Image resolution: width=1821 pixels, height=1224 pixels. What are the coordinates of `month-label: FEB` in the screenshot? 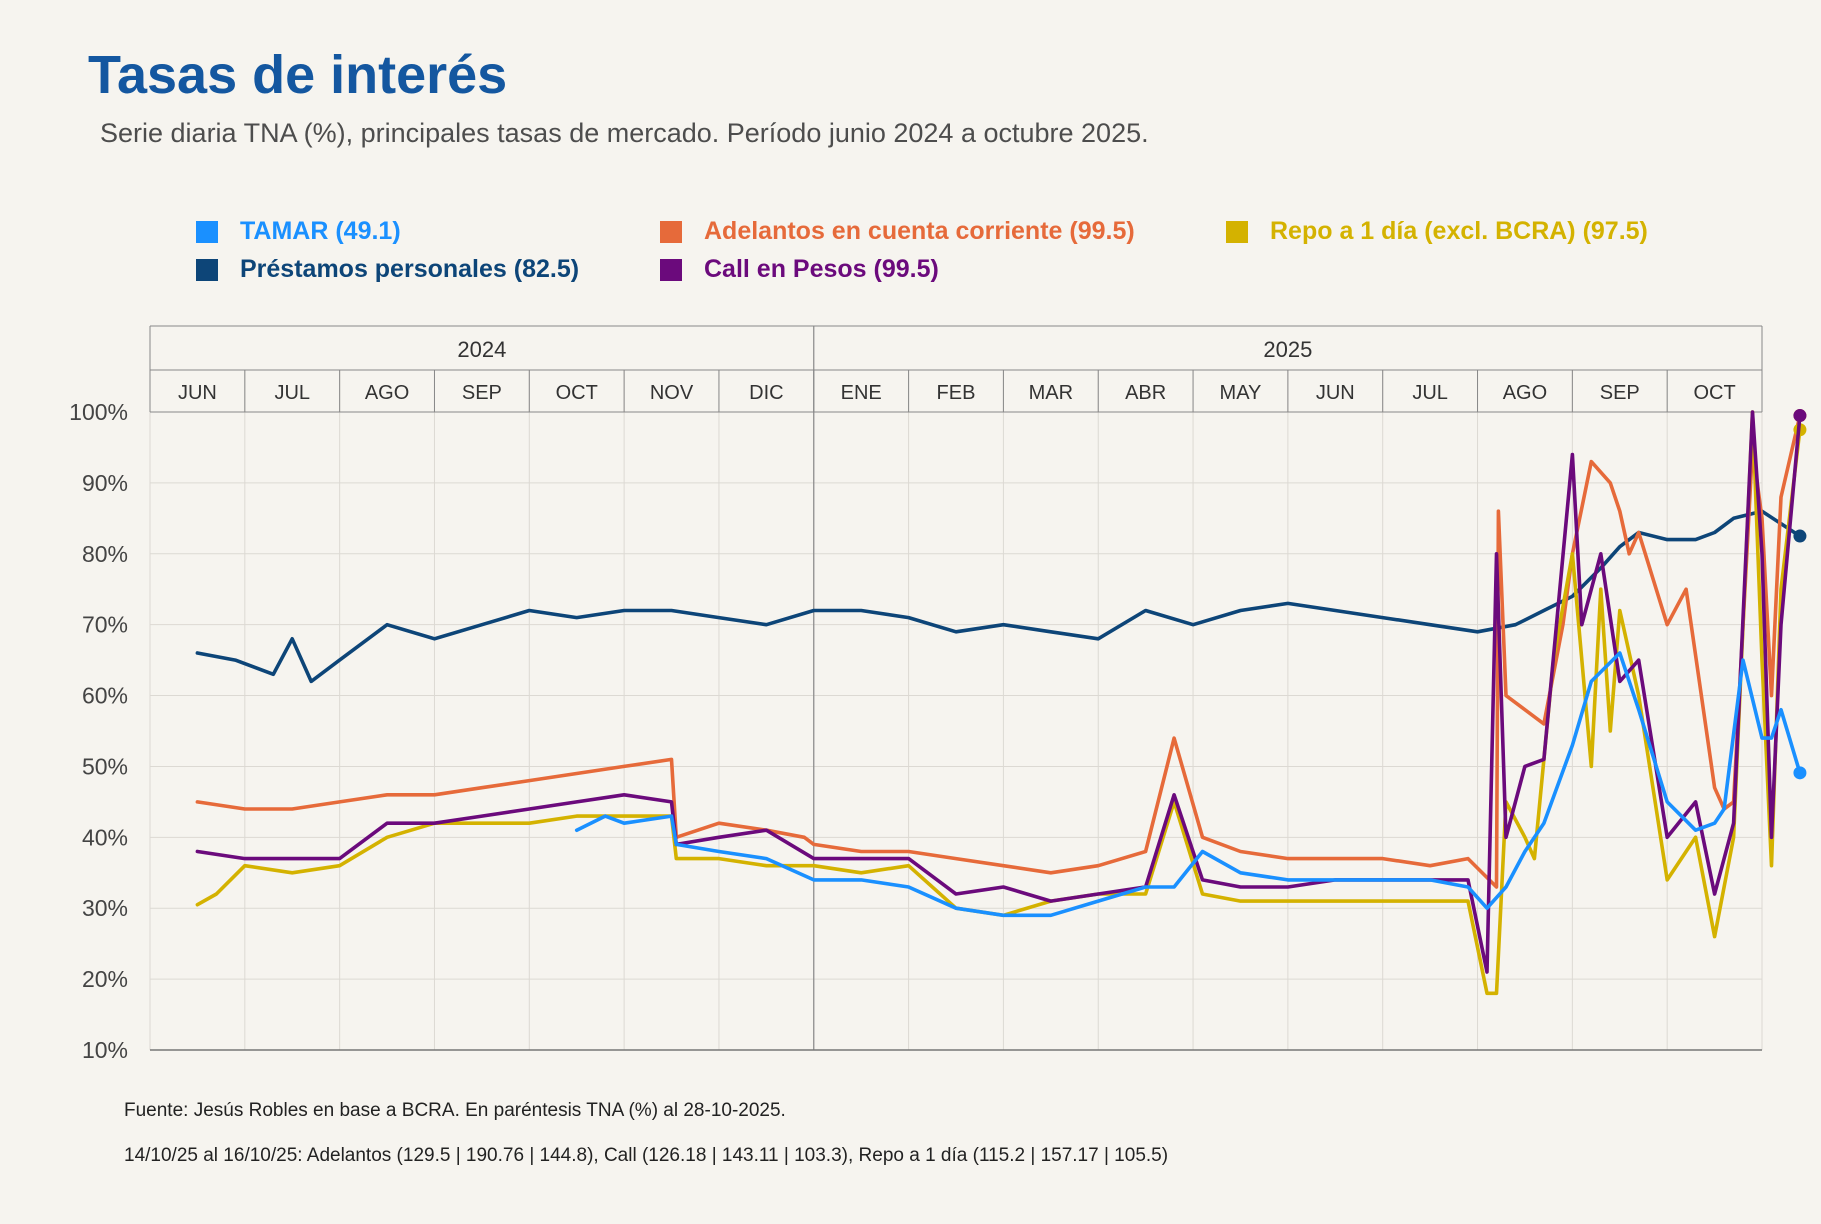 It's located at (956, 393).